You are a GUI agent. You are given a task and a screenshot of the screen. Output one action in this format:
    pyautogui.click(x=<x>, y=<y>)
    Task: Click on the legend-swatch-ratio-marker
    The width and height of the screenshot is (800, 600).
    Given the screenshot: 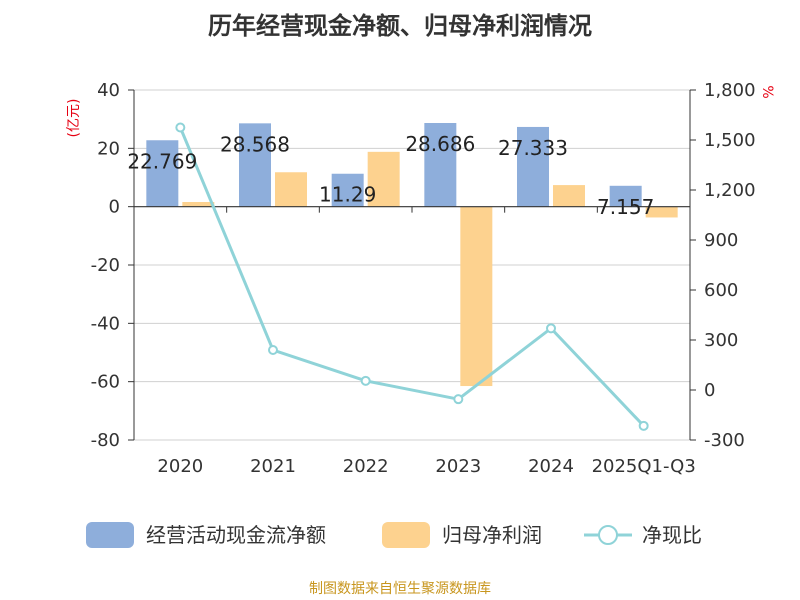 What is the action you would take?
    pyautogui.click(x=608, y=535)
    